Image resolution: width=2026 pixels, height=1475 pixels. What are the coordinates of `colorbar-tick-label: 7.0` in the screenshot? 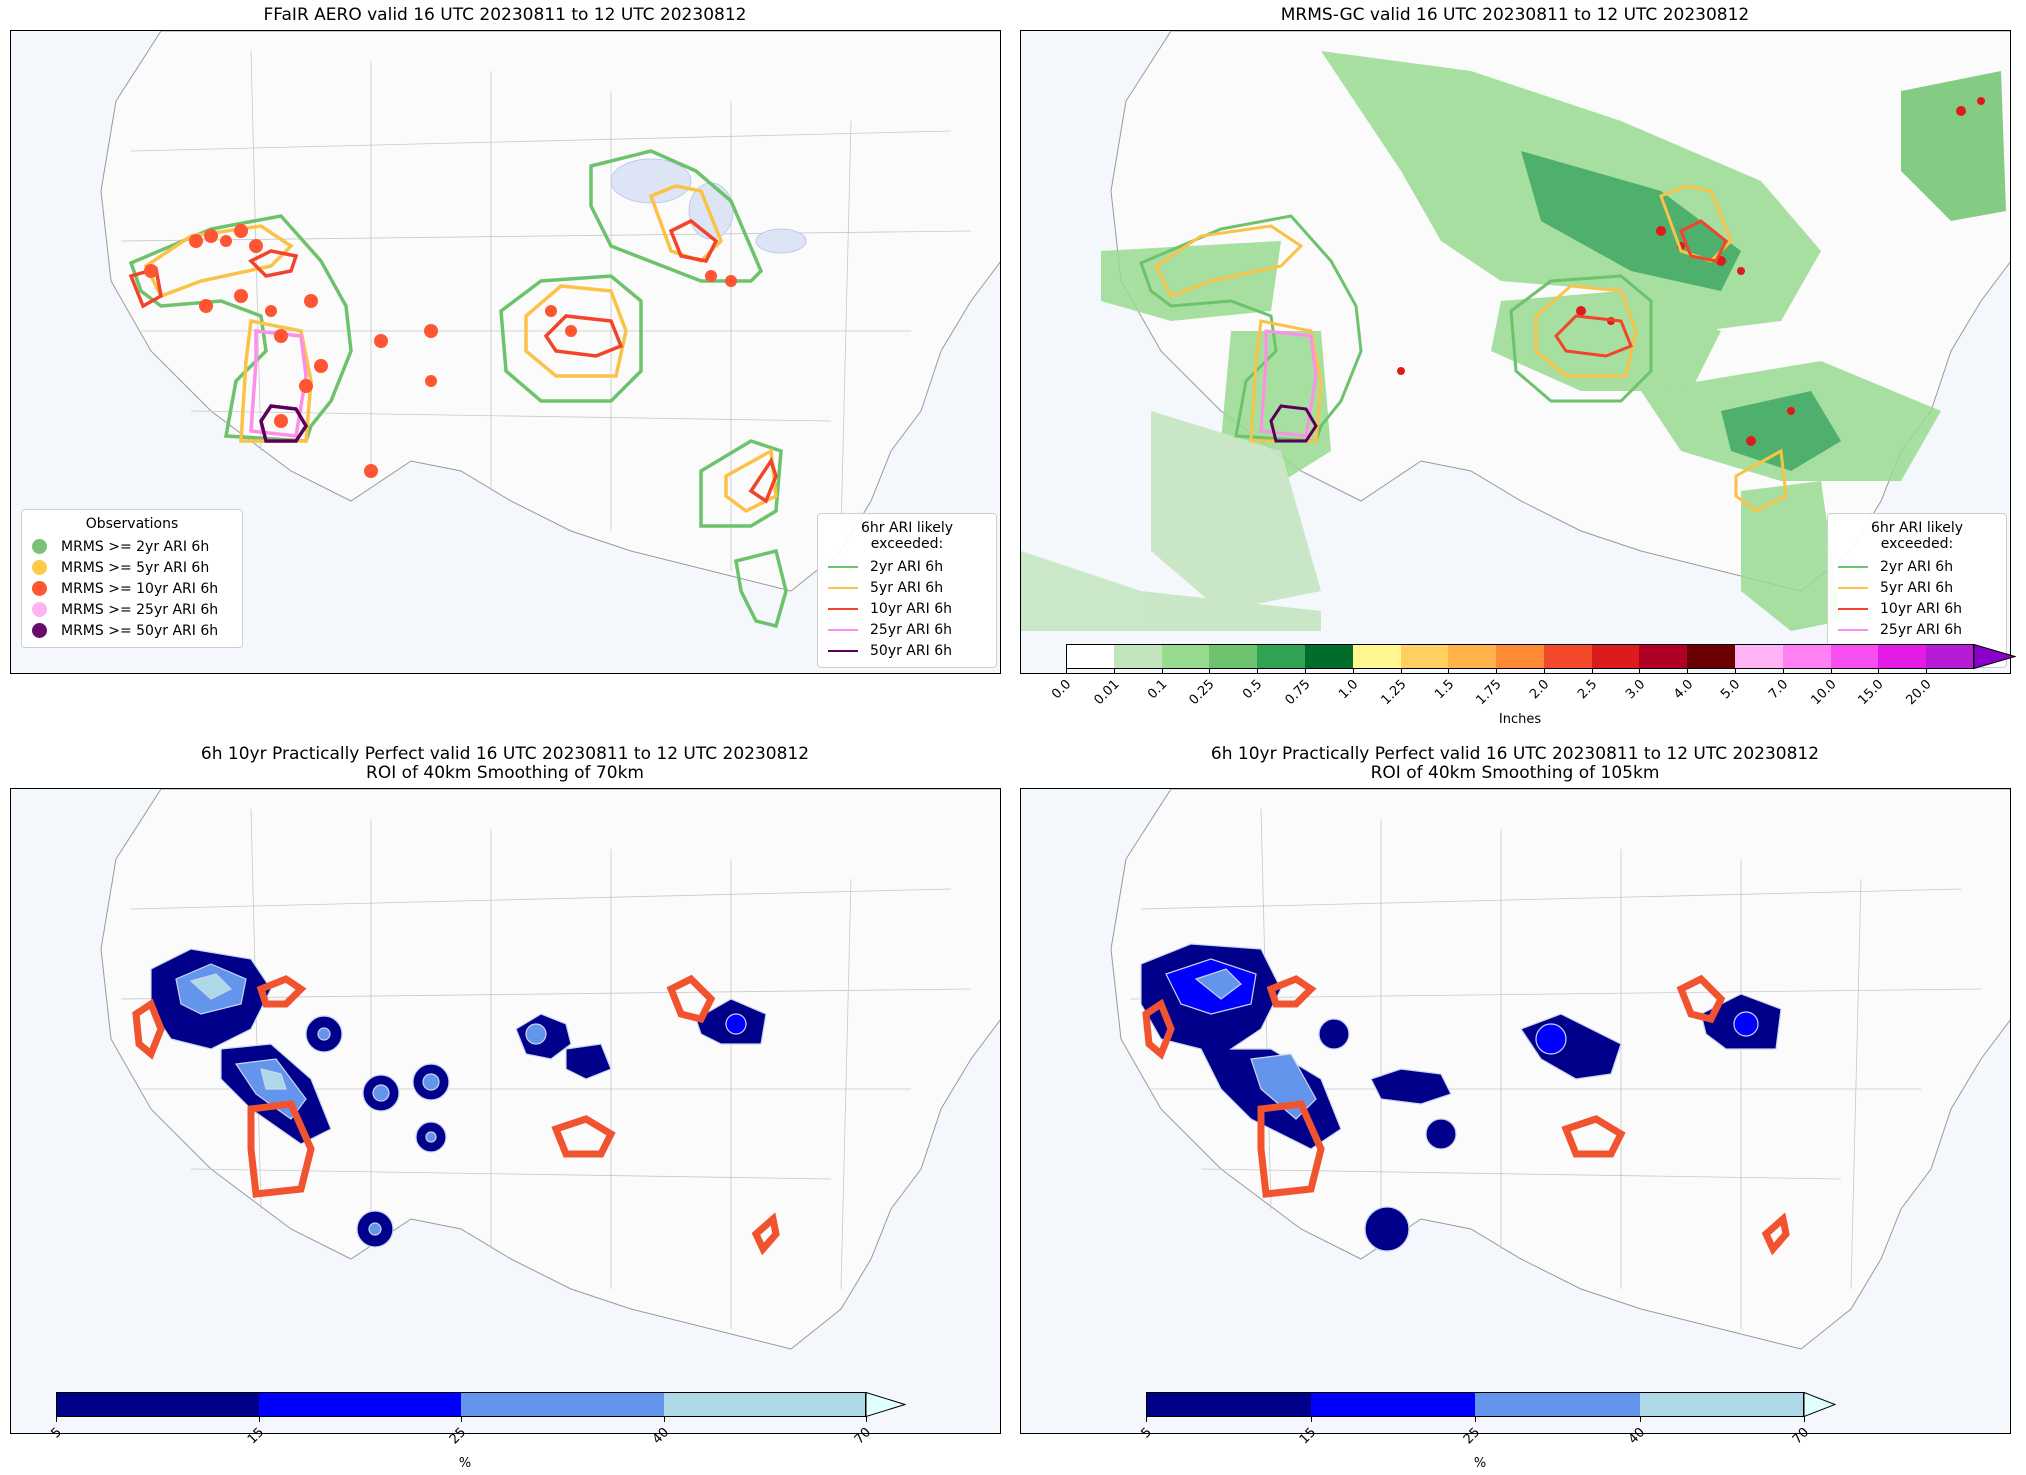 It's located at (1779, 690).